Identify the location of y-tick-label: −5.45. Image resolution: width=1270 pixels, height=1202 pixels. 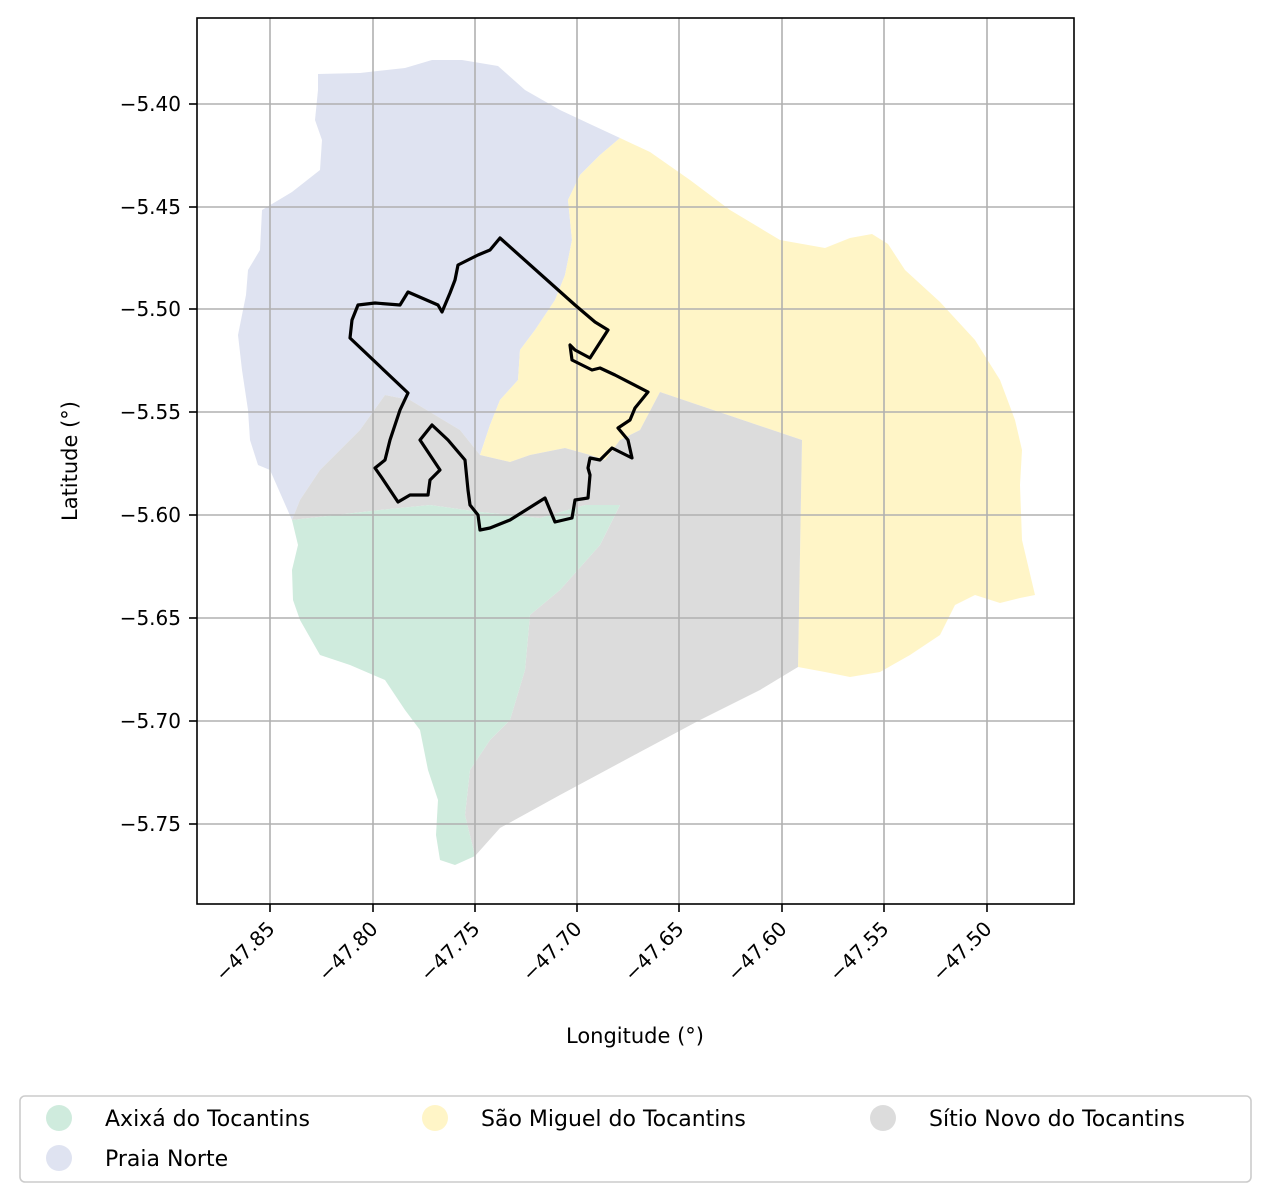
(150, 207).